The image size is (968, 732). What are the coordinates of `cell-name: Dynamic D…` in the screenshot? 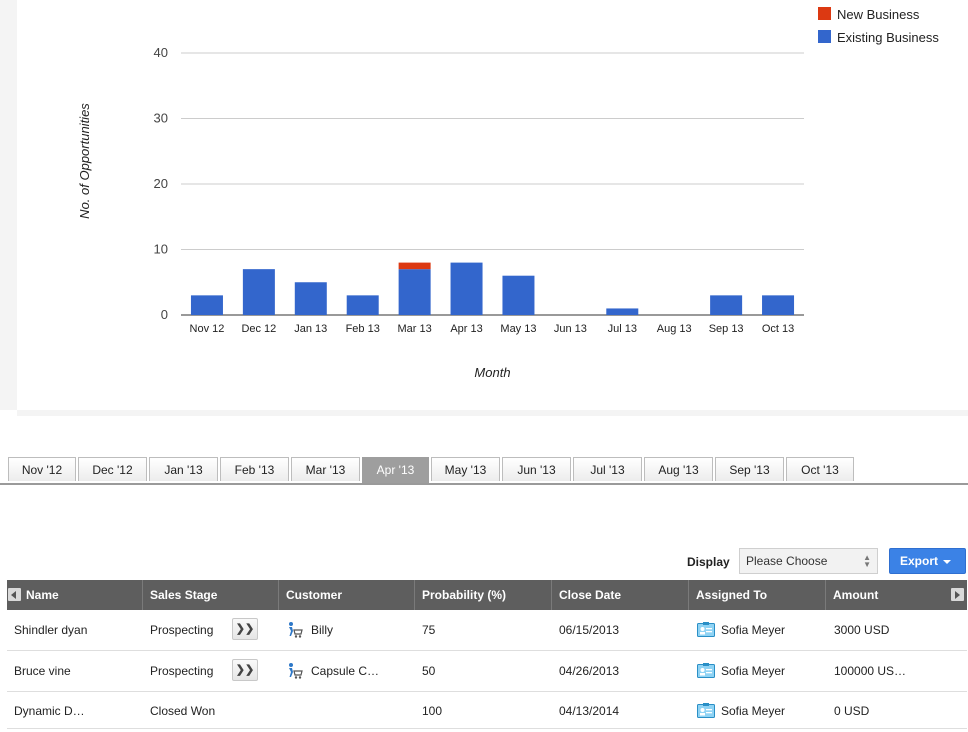 It's located at (49, 711).